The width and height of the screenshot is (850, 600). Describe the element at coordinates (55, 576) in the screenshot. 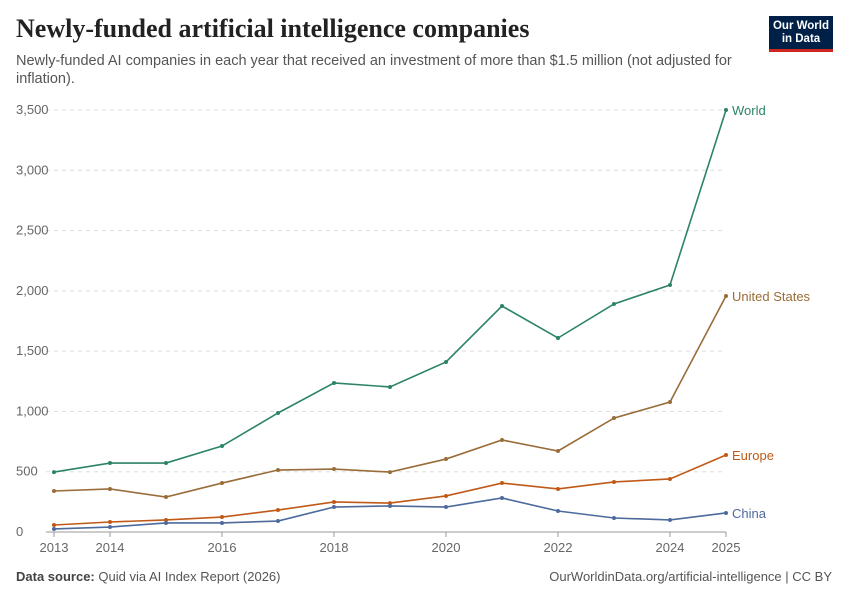

I see `data-source-label: Data source:` at that location.